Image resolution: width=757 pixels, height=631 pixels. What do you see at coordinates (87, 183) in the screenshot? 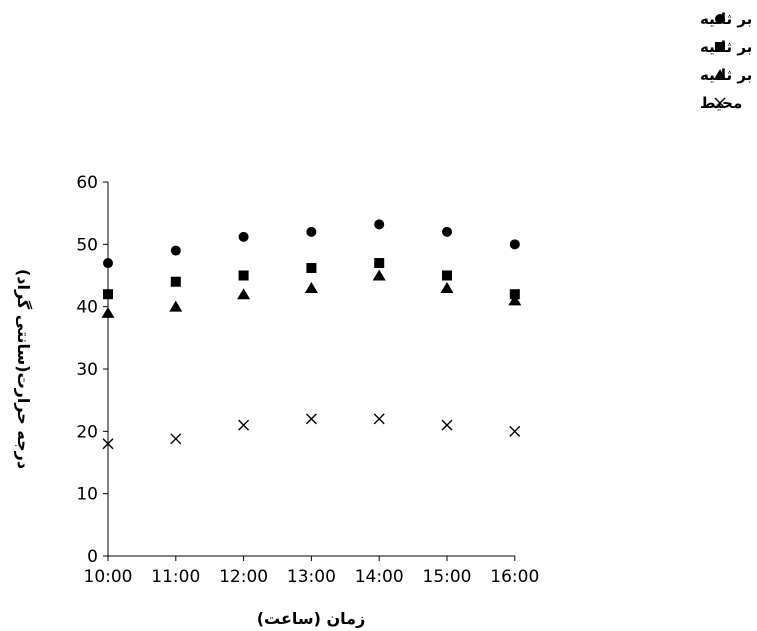
I see `y-tick-label: 60` at bounding box center [87, 183].